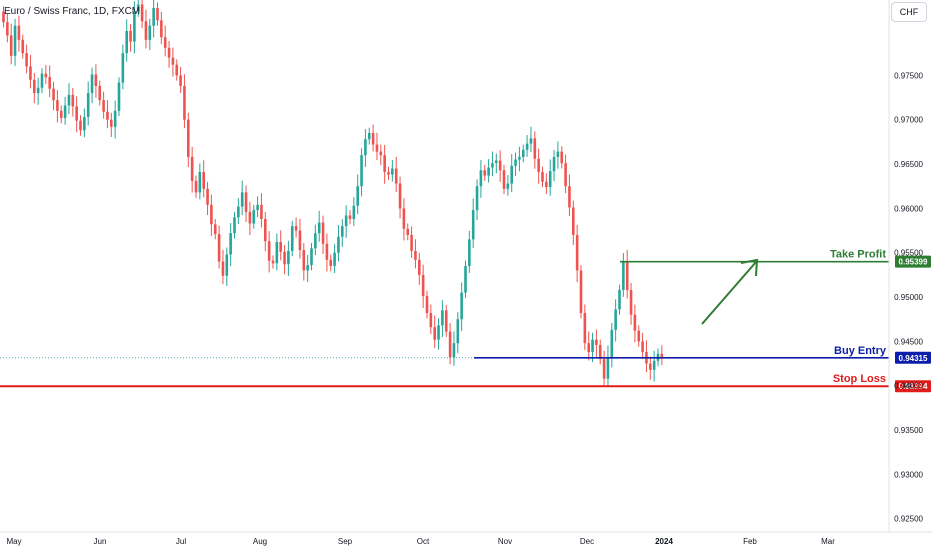 This screenshot has height=555, width=932. Describe the element at coordinates (908, 253) in the screenshot. I see `price-tick-label: 0.95500` at that location.